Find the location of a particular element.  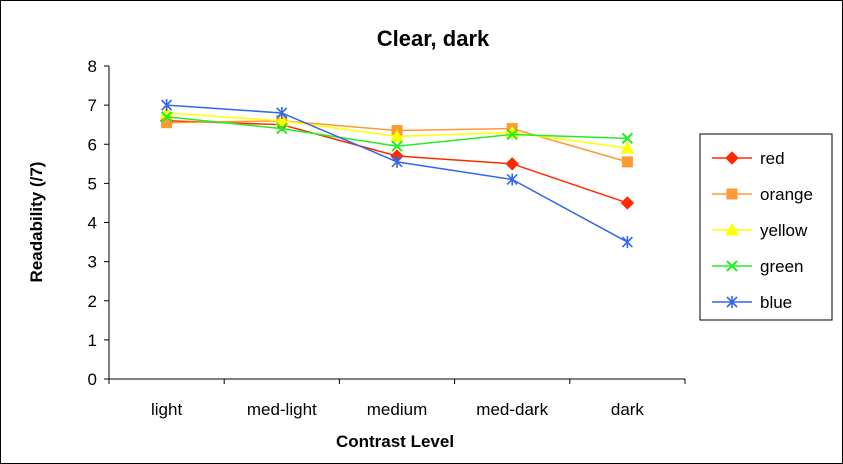

legend-label-blue: blue is located at coordinates (776, 302).